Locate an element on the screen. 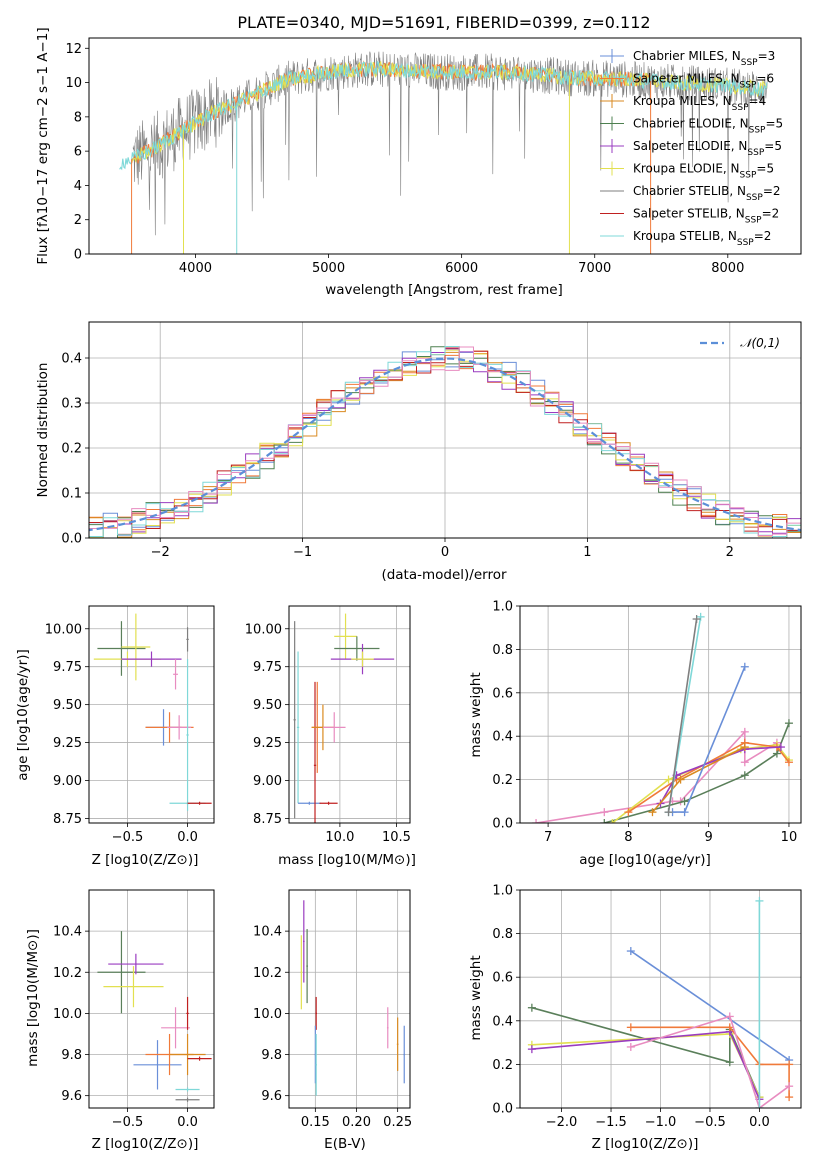 The image size is (819, 1170). mw-z-ylabel: mass weight is located at coordinates (476, 997).